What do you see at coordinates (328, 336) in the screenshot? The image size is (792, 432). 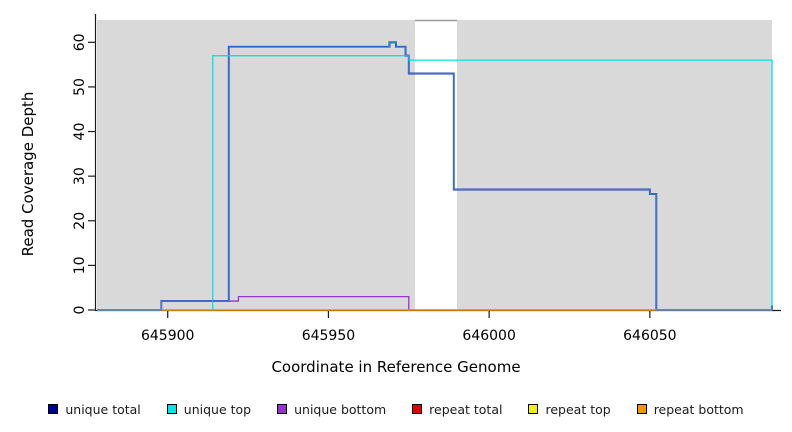 I see `x-tick-label: 645950` at bounding box center [328, 336].